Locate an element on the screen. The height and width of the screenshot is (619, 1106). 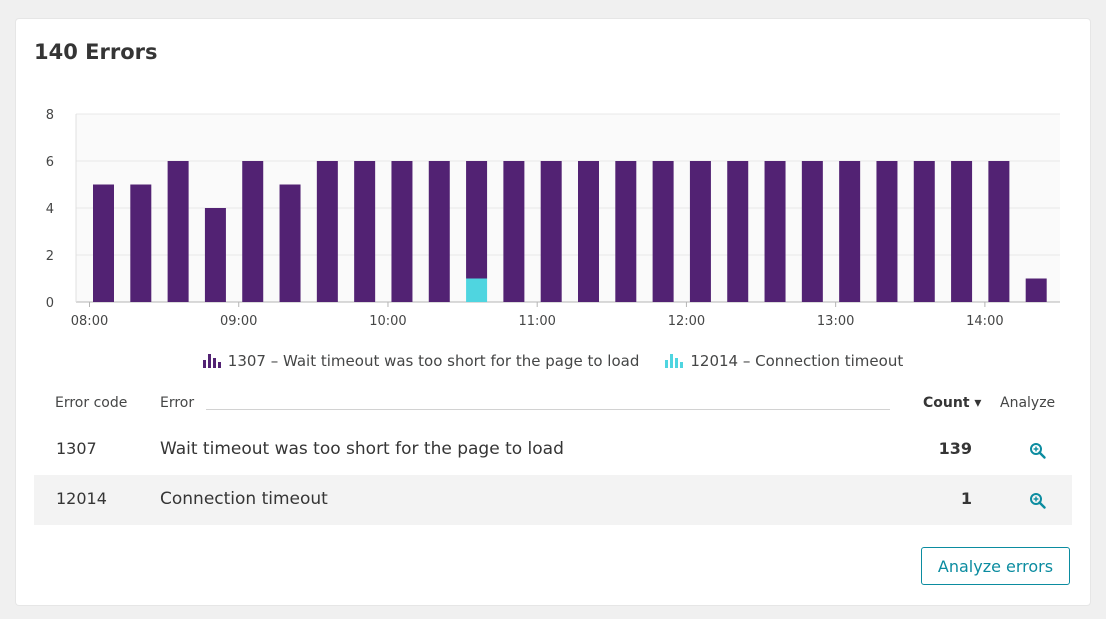
error-name: Connection timeout is located at coordinates (244, 499).